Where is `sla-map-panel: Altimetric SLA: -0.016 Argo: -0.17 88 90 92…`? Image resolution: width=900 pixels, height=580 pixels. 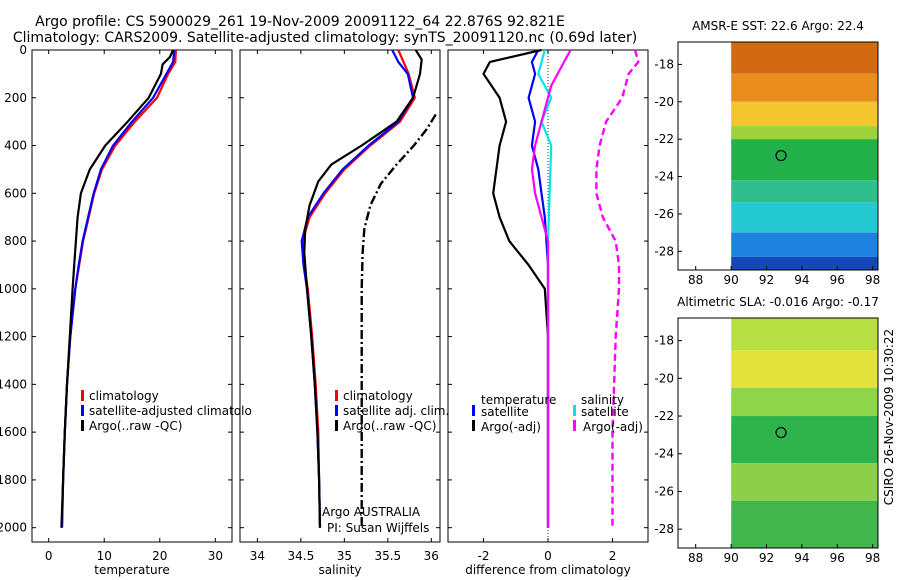 sla-map-panel: Altimetric SLA: -0.016 Argo: -0.17 88 90 92… is located at coordinates (767, 430).